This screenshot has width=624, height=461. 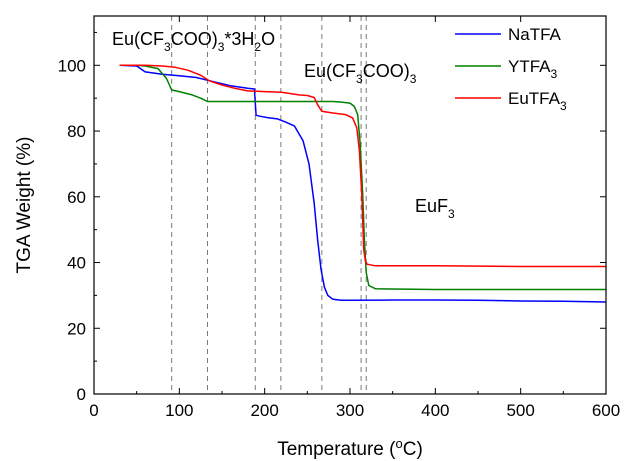 What do you see at coordinates (24, 205) in the screenshot?
I see `y-axis-title: TGA Weight (%)` at bounding box center [24, 205].